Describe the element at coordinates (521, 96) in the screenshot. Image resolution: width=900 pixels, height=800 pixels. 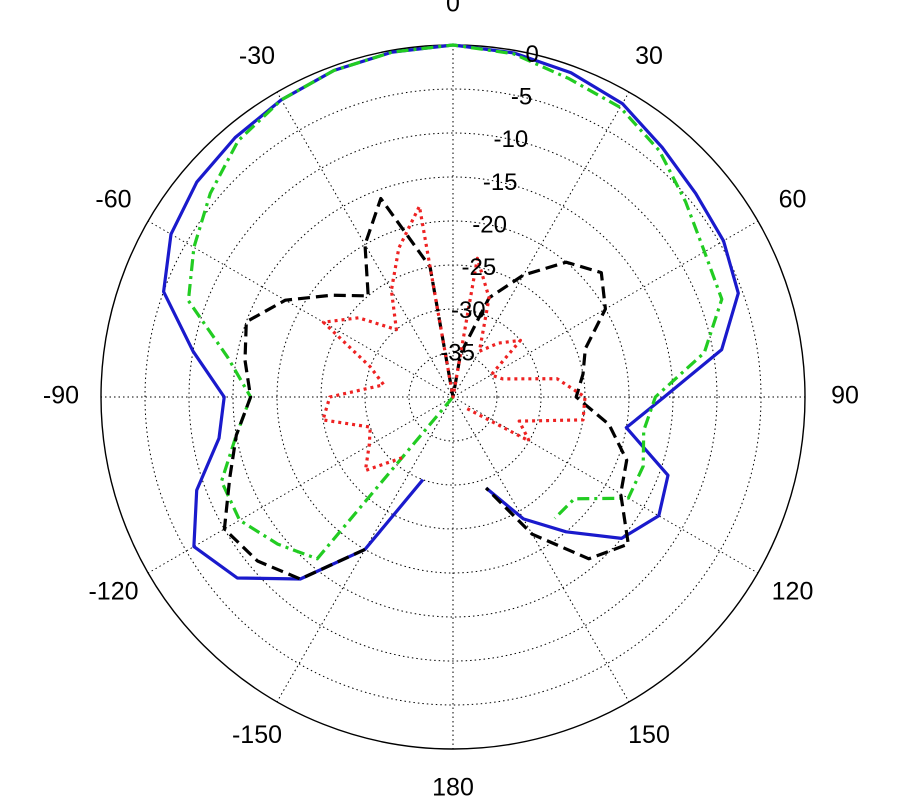
I see `radial-tick-label: -5` at that location.